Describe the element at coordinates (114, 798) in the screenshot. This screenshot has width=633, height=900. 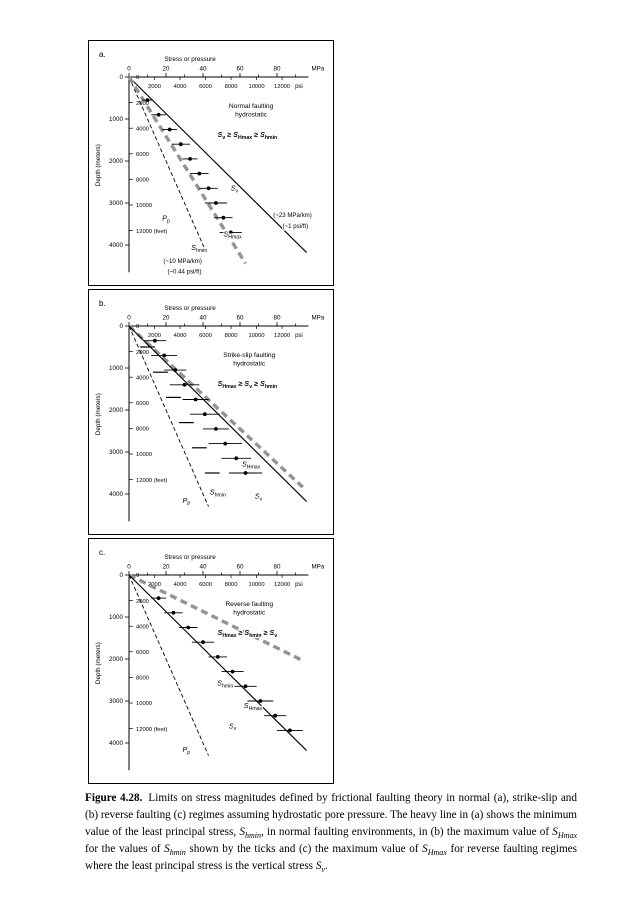
I see `caption-figure-number: Figure 4.28.` at that location.